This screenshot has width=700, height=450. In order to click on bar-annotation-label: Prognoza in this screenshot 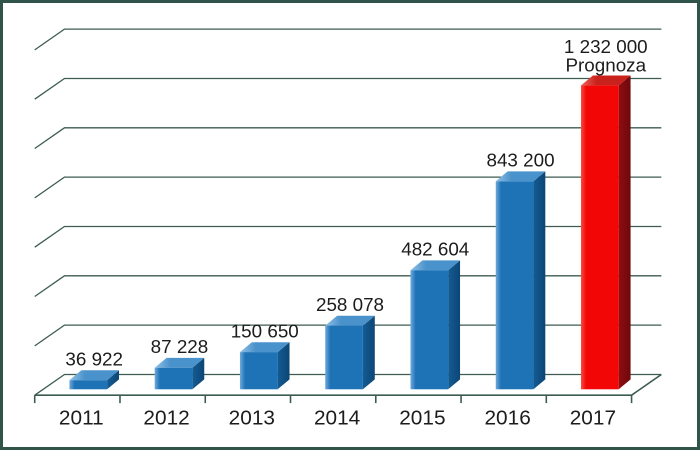, I will do `click(605, 65)`.